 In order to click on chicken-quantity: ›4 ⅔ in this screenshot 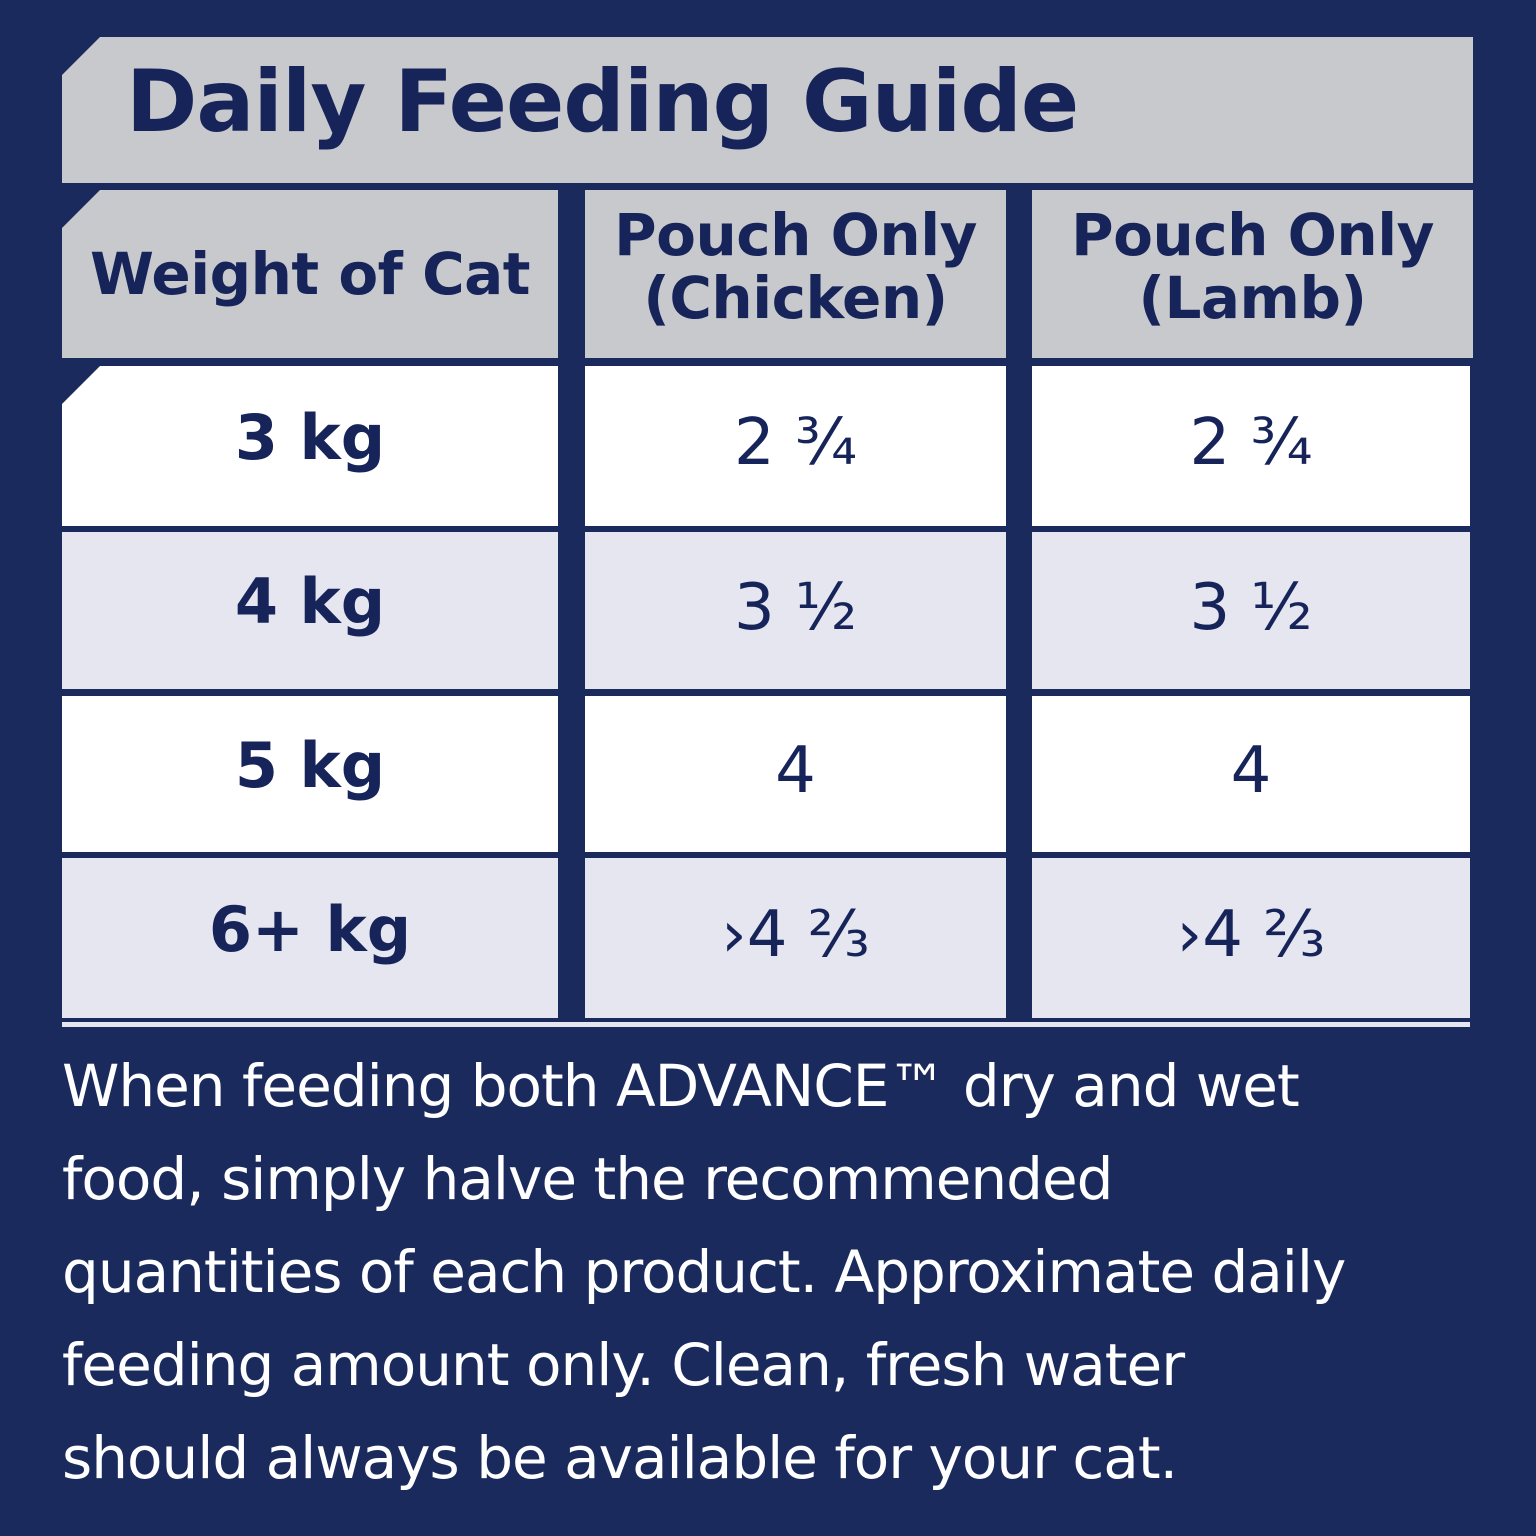, I will do `click(795, 935)`.